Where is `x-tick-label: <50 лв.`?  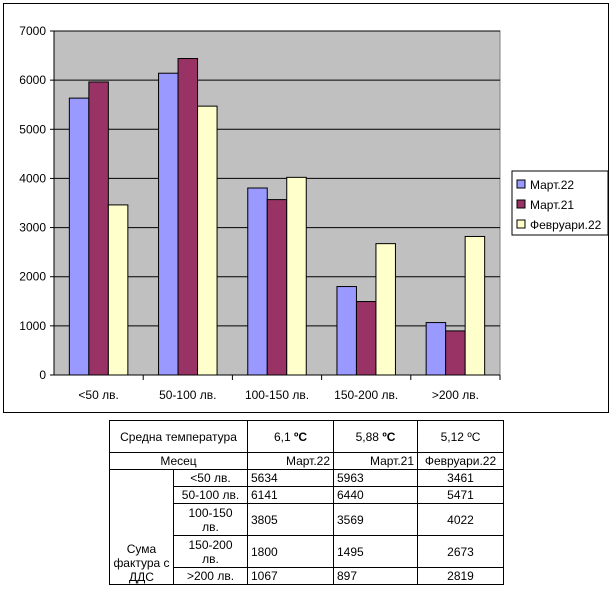
x-tick-label: <50 лв. is located at coordinates (98, 395).